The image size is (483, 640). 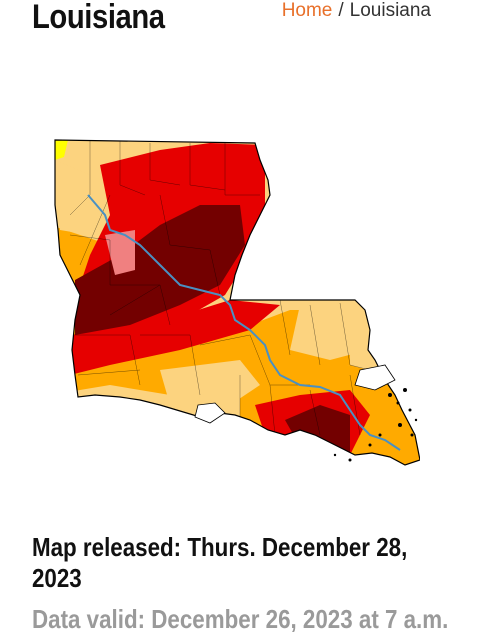 I want to click on map-release-date: Map released: Thurs. December 28, 2023, so click(x=220, y=562).